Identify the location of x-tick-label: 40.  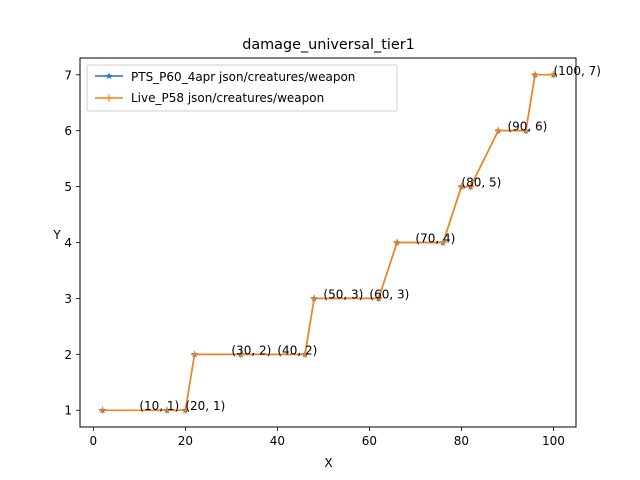
(277, 441).